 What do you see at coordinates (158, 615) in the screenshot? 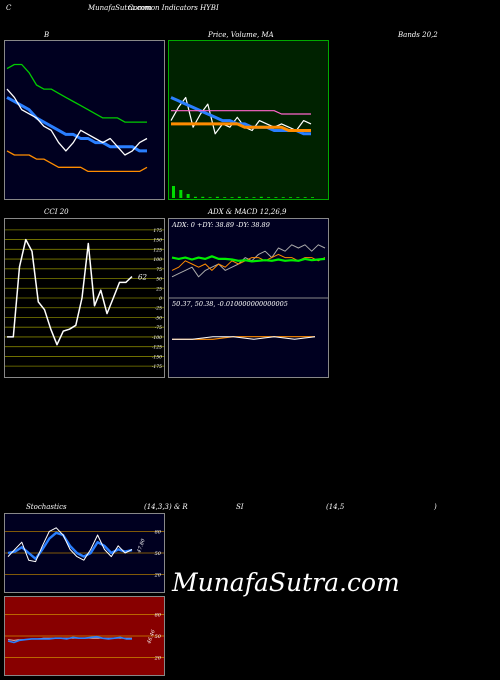
I see `rsi-level-label: 80` at bounding box center [158, 615].